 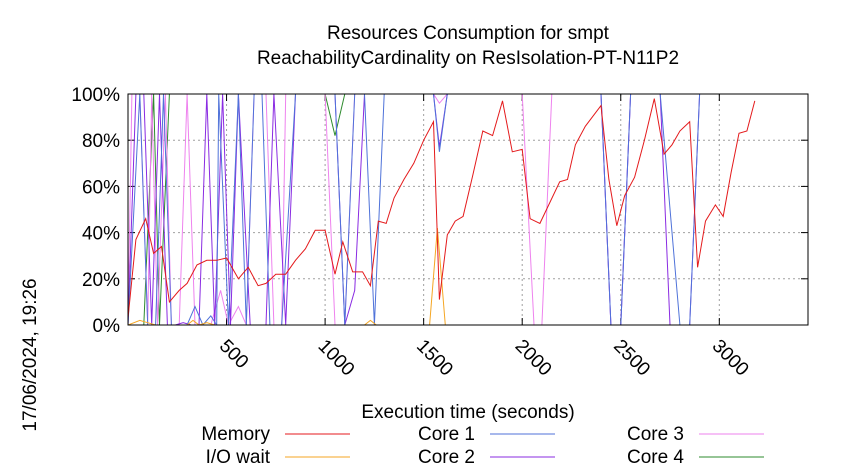 I want to click on x-tick-label: 1000, so click(x=336, y=358).